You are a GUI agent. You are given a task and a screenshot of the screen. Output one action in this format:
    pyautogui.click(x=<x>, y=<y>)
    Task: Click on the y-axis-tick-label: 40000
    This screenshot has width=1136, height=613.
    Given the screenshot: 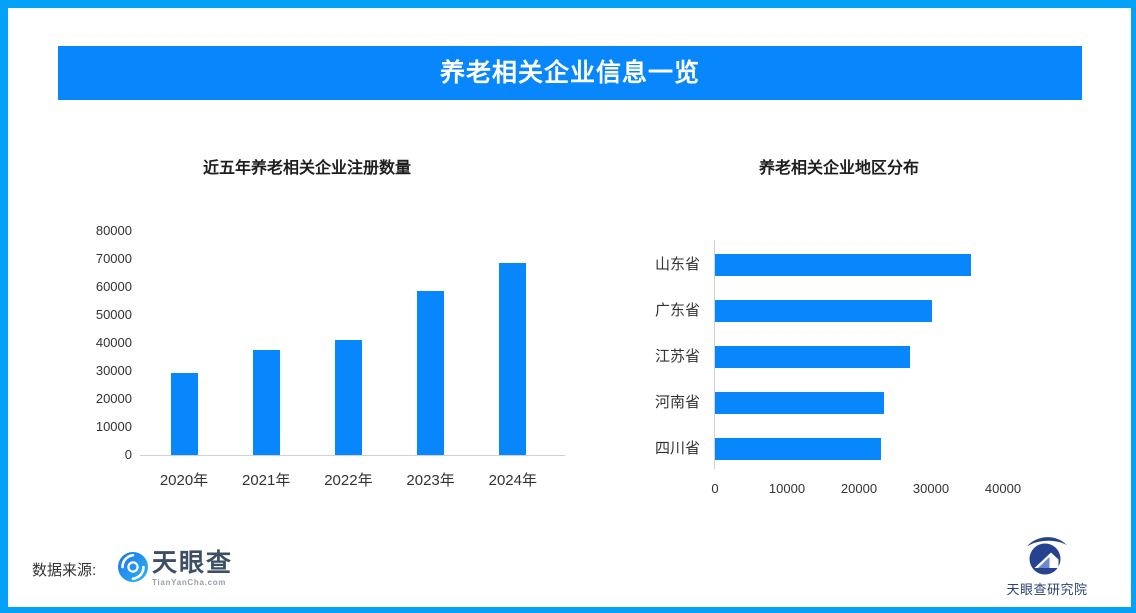 What is the action you would take?
    pyautogui.click(x=113, y=342)
    